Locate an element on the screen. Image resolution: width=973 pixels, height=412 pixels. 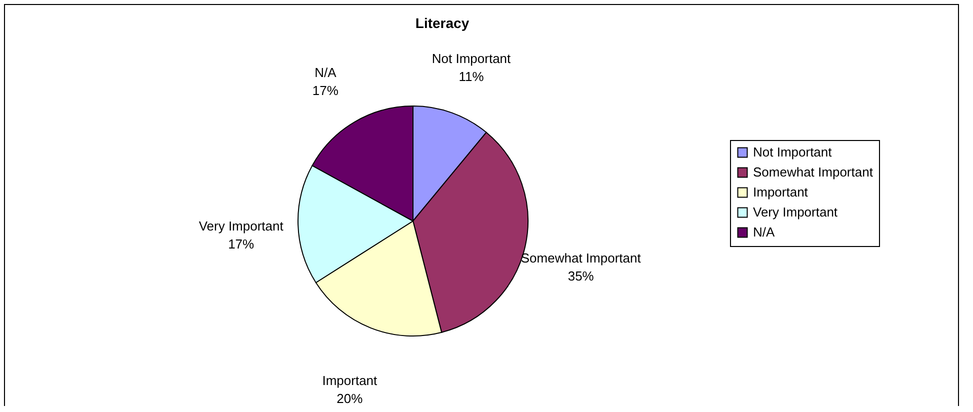
slice-label: Not Important is located at coordinates (472, 58).